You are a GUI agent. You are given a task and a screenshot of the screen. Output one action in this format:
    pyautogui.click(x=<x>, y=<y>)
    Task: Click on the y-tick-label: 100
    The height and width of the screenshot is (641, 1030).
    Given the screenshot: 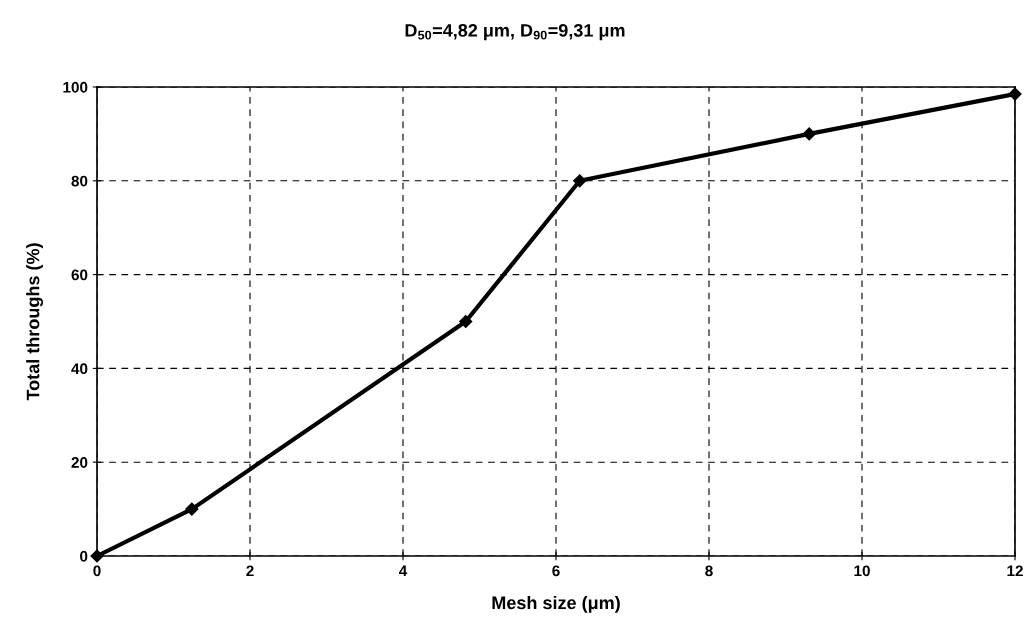 What is the action you would take?
    pyautogui.click(x=75, y=87)
    